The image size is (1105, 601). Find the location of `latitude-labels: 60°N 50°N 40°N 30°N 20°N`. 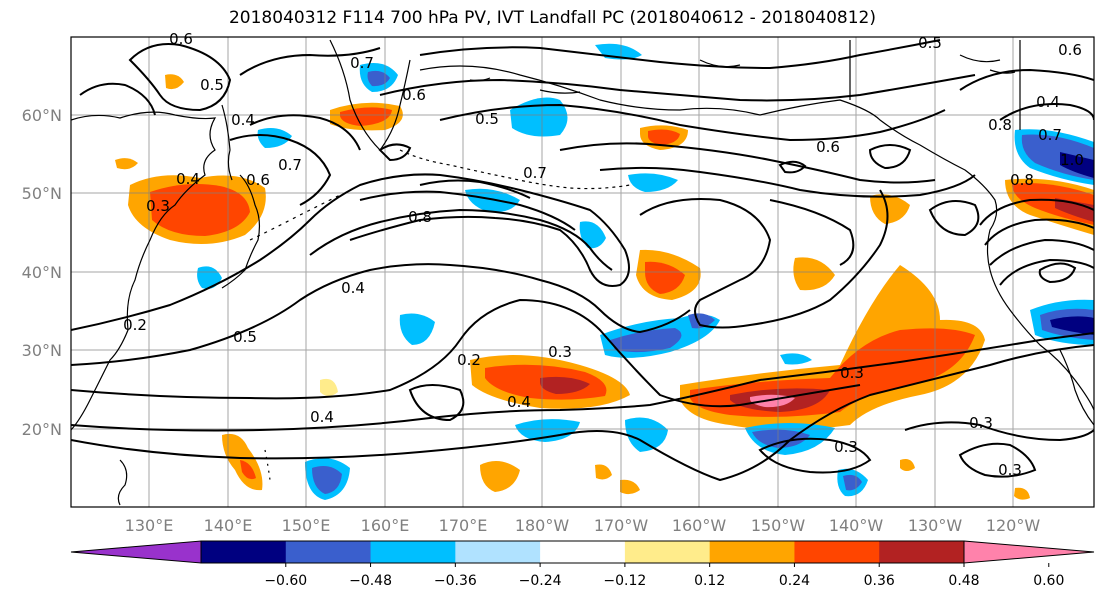

latitude-labels: 60°N 50°N 40°N 30°N 20°N is located at coordinates (42, 272).